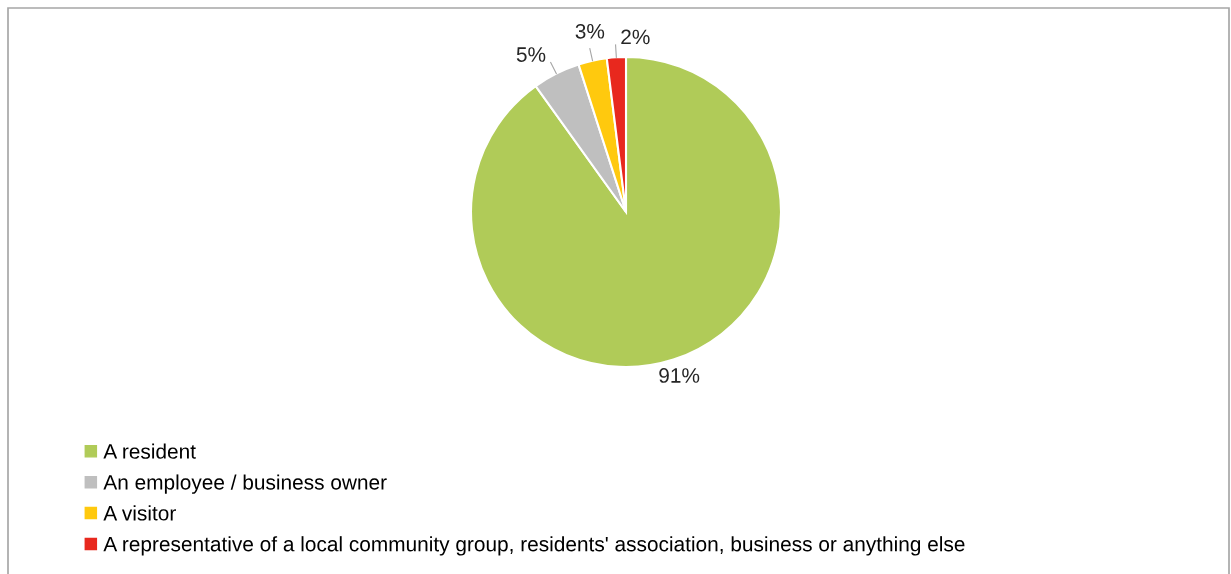  Describe the element at coordinates (149, 451) in the screenshot. I see `legend-label: A resident` at that location.